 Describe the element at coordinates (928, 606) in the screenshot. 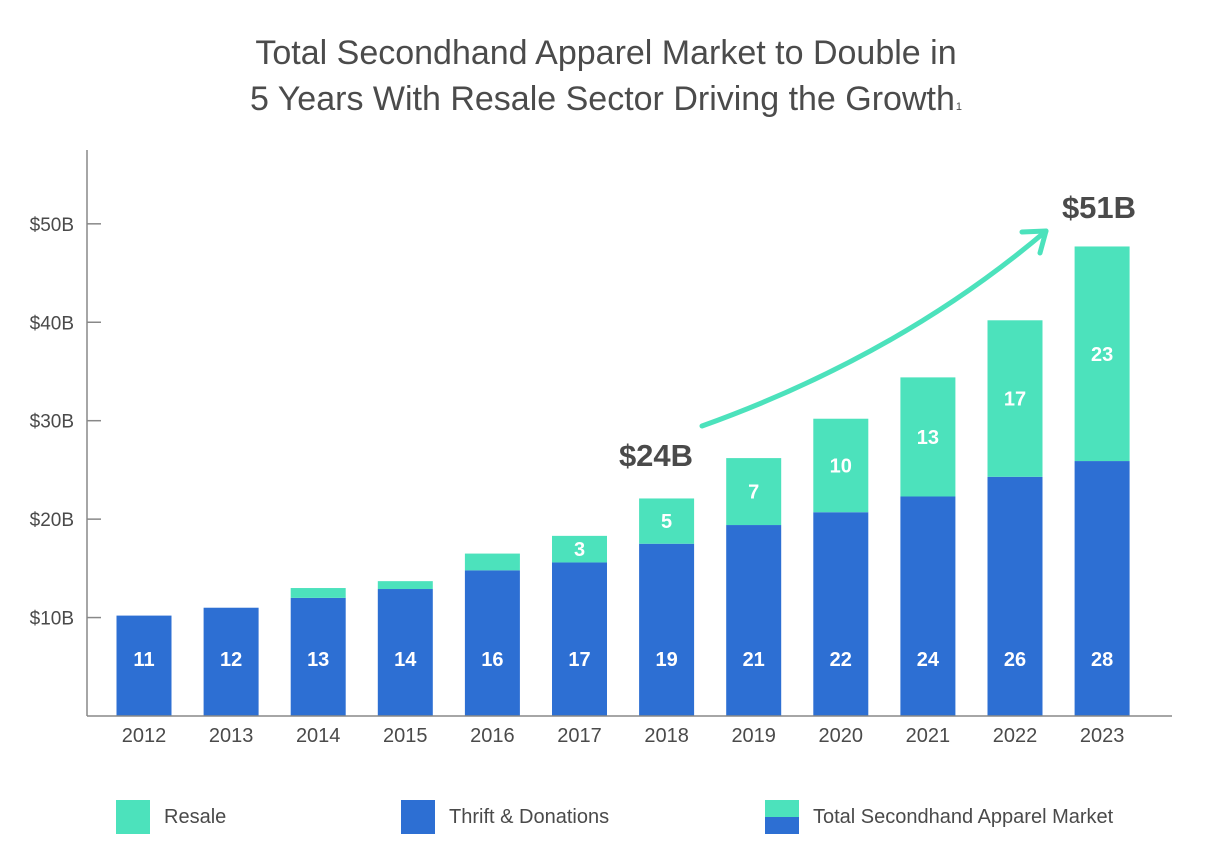

I see `bar-thrift-2021` at that location.